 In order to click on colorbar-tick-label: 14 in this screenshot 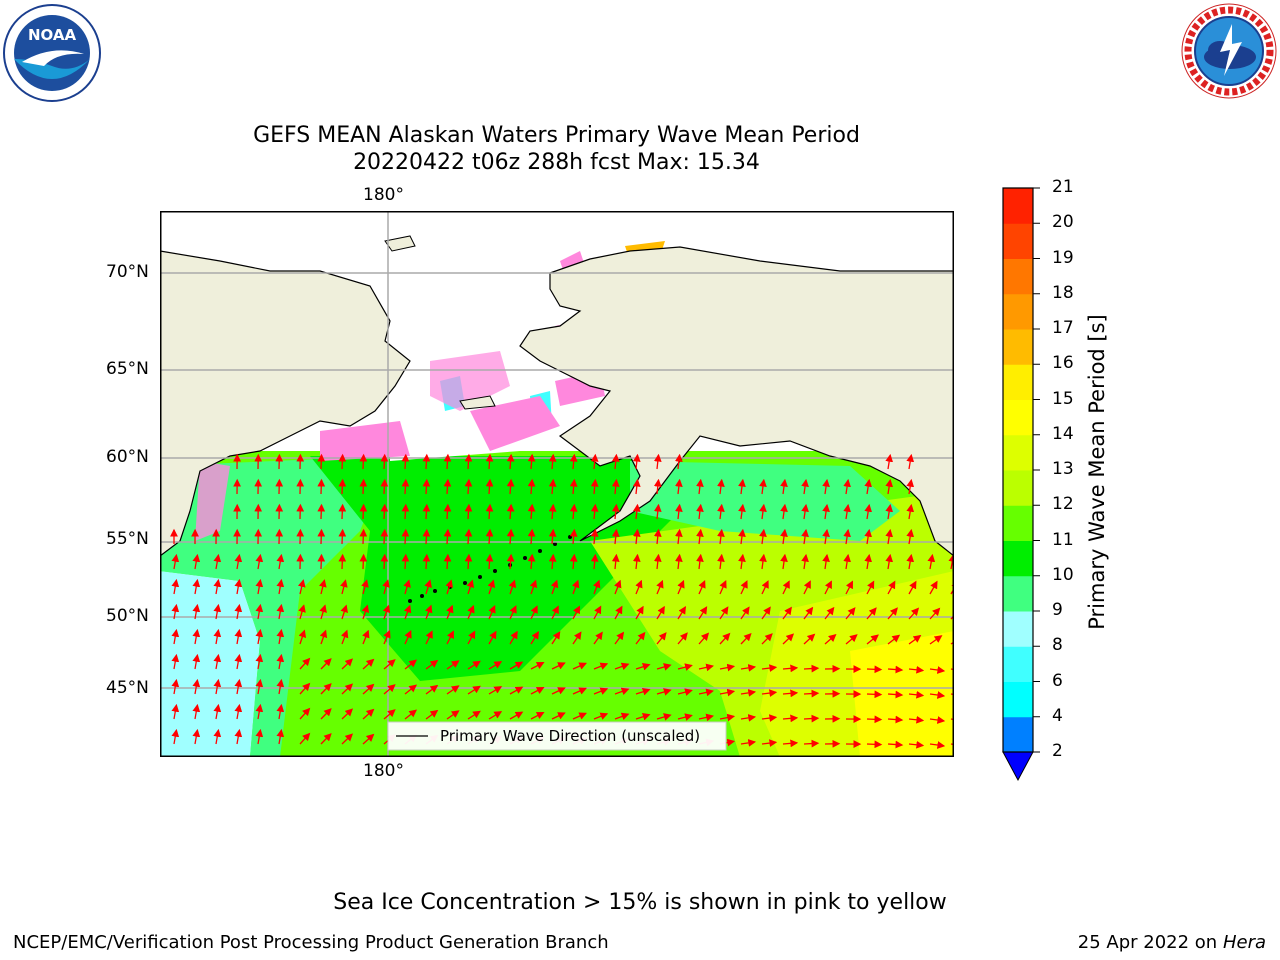, I will do `click(1063, 433)`.